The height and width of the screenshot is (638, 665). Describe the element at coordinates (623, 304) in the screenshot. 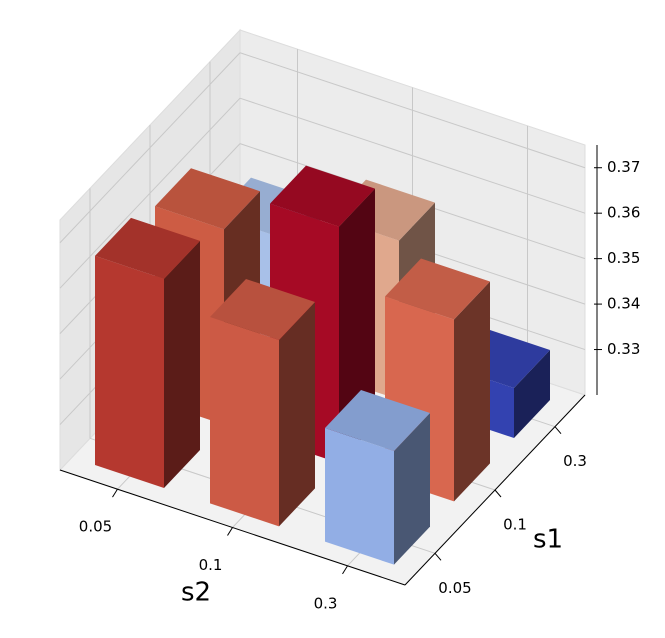

I see `z-tick-label: 0.34` at that location.